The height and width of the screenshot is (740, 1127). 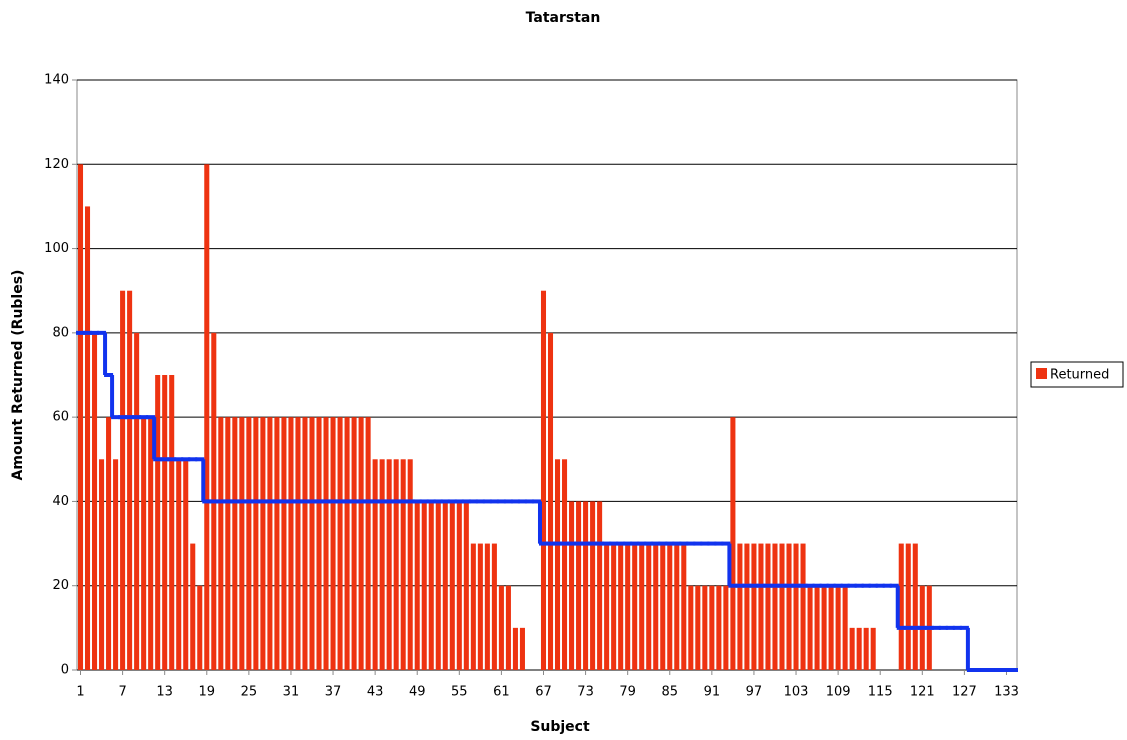 I want to click on x-tick-label: 121, so click(x=922, y=692).